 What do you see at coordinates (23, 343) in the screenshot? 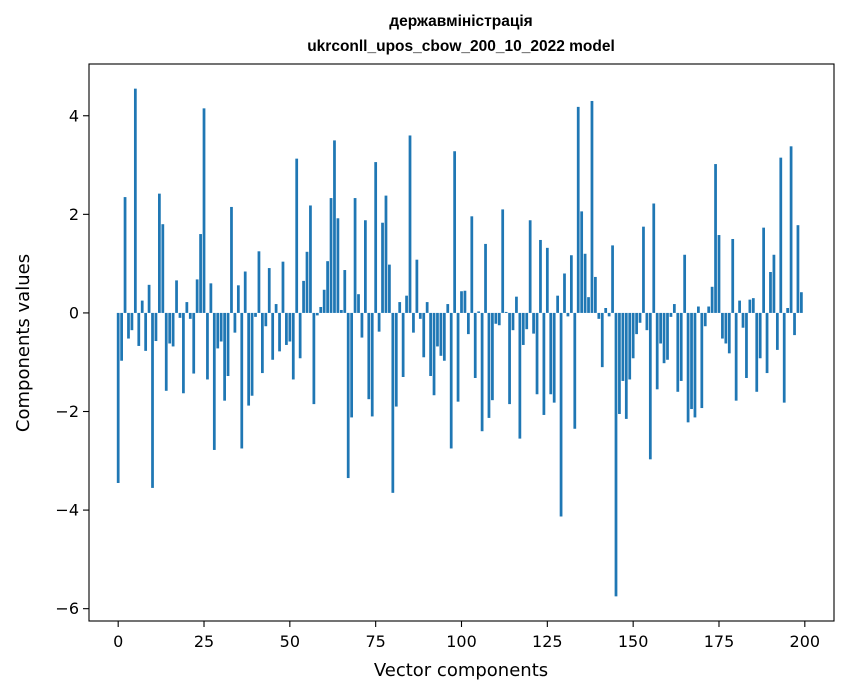
I see `y-axis-label: Components values` at bounding box center [23, 343].